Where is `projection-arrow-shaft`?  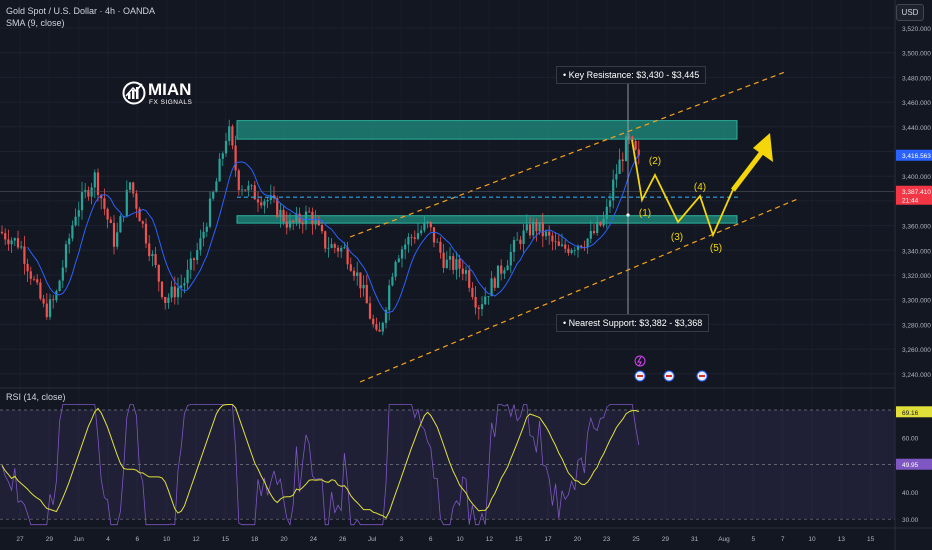
projection-arrow-shaft is located at coordinates (747, 171).